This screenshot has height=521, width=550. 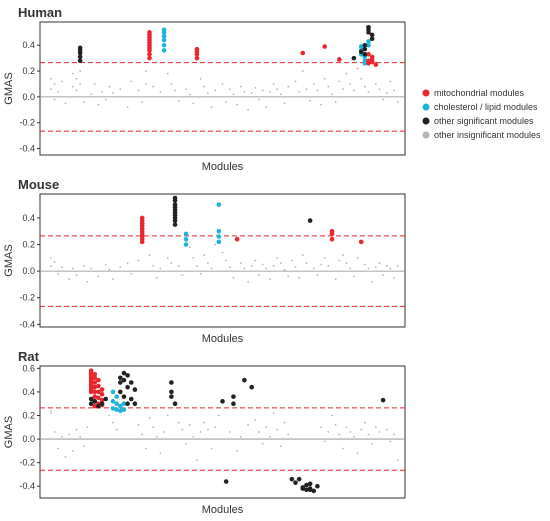 I want to click on y-tick-label: 0.0, so click(x=28, y=97).